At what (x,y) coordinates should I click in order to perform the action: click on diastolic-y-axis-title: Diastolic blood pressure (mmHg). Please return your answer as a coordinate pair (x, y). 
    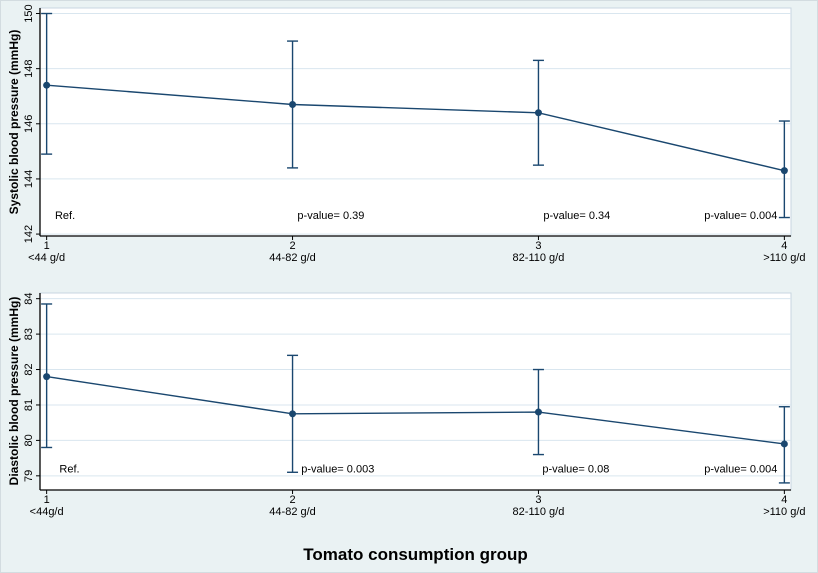
    Looking at the image, I should click on (14, 391).